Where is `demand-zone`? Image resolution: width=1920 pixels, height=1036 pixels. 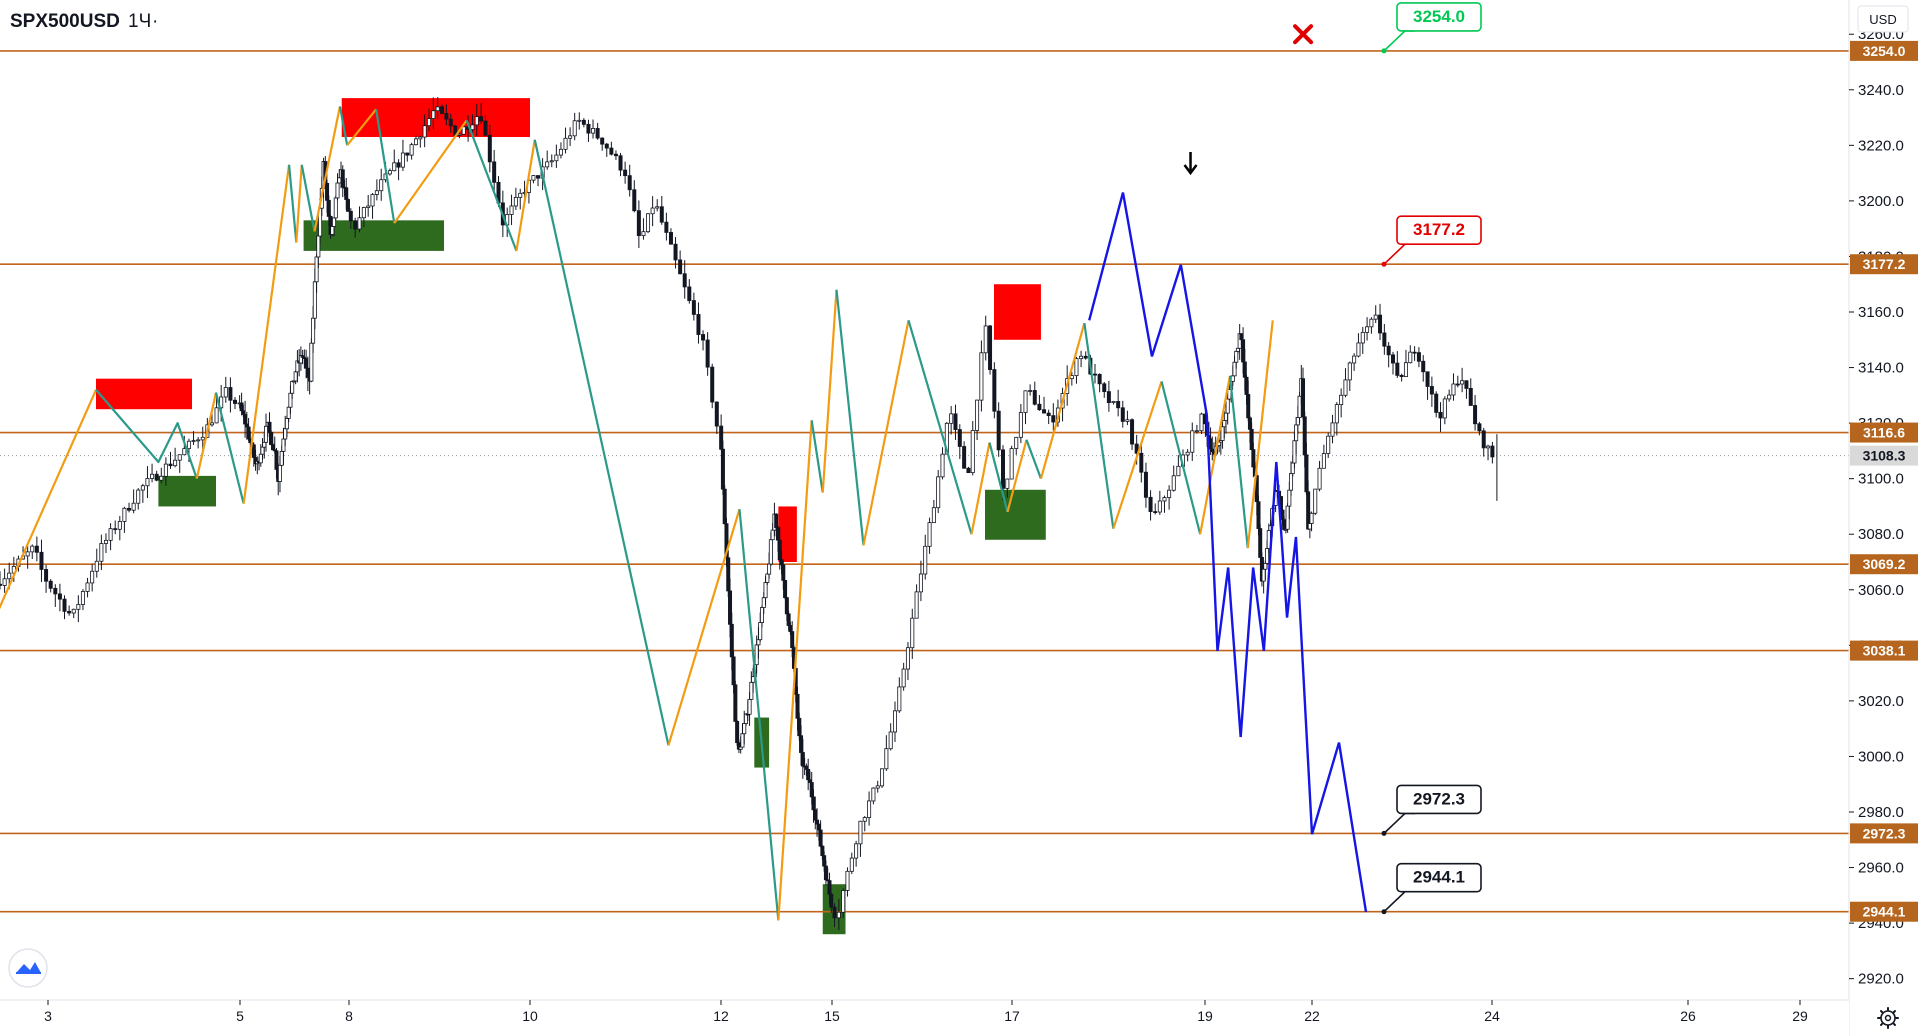 demand-zone is located at coordinates (374, 235).